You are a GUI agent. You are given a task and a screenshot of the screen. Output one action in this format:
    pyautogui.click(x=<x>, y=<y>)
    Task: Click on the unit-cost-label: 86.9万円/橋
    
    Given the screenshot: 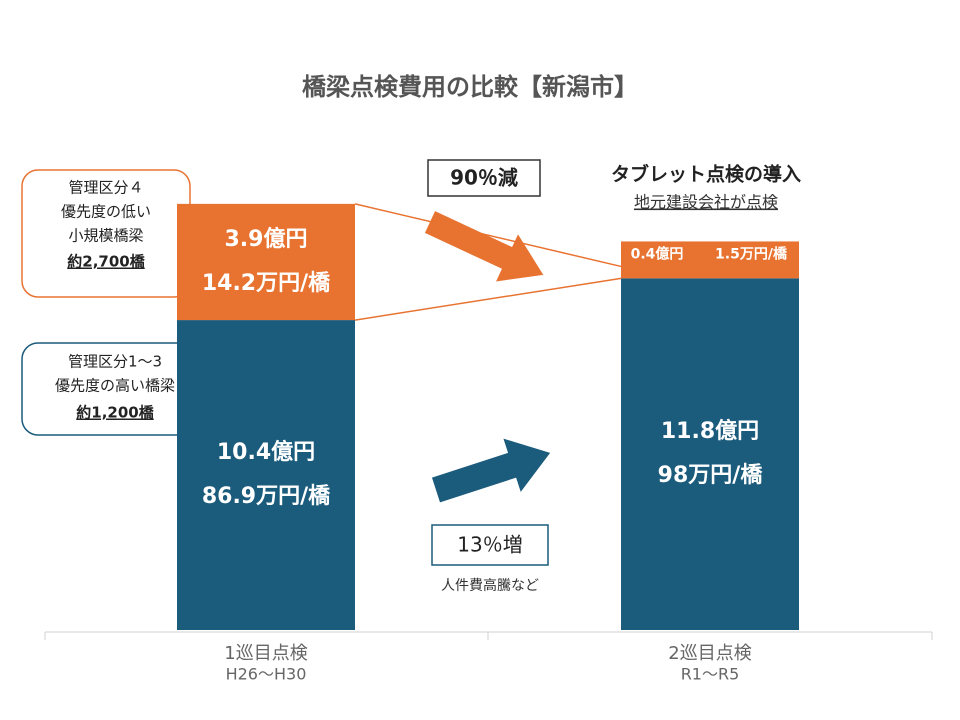 What is the action you would take?
    pyautogui.click(x=266, y=496)
    